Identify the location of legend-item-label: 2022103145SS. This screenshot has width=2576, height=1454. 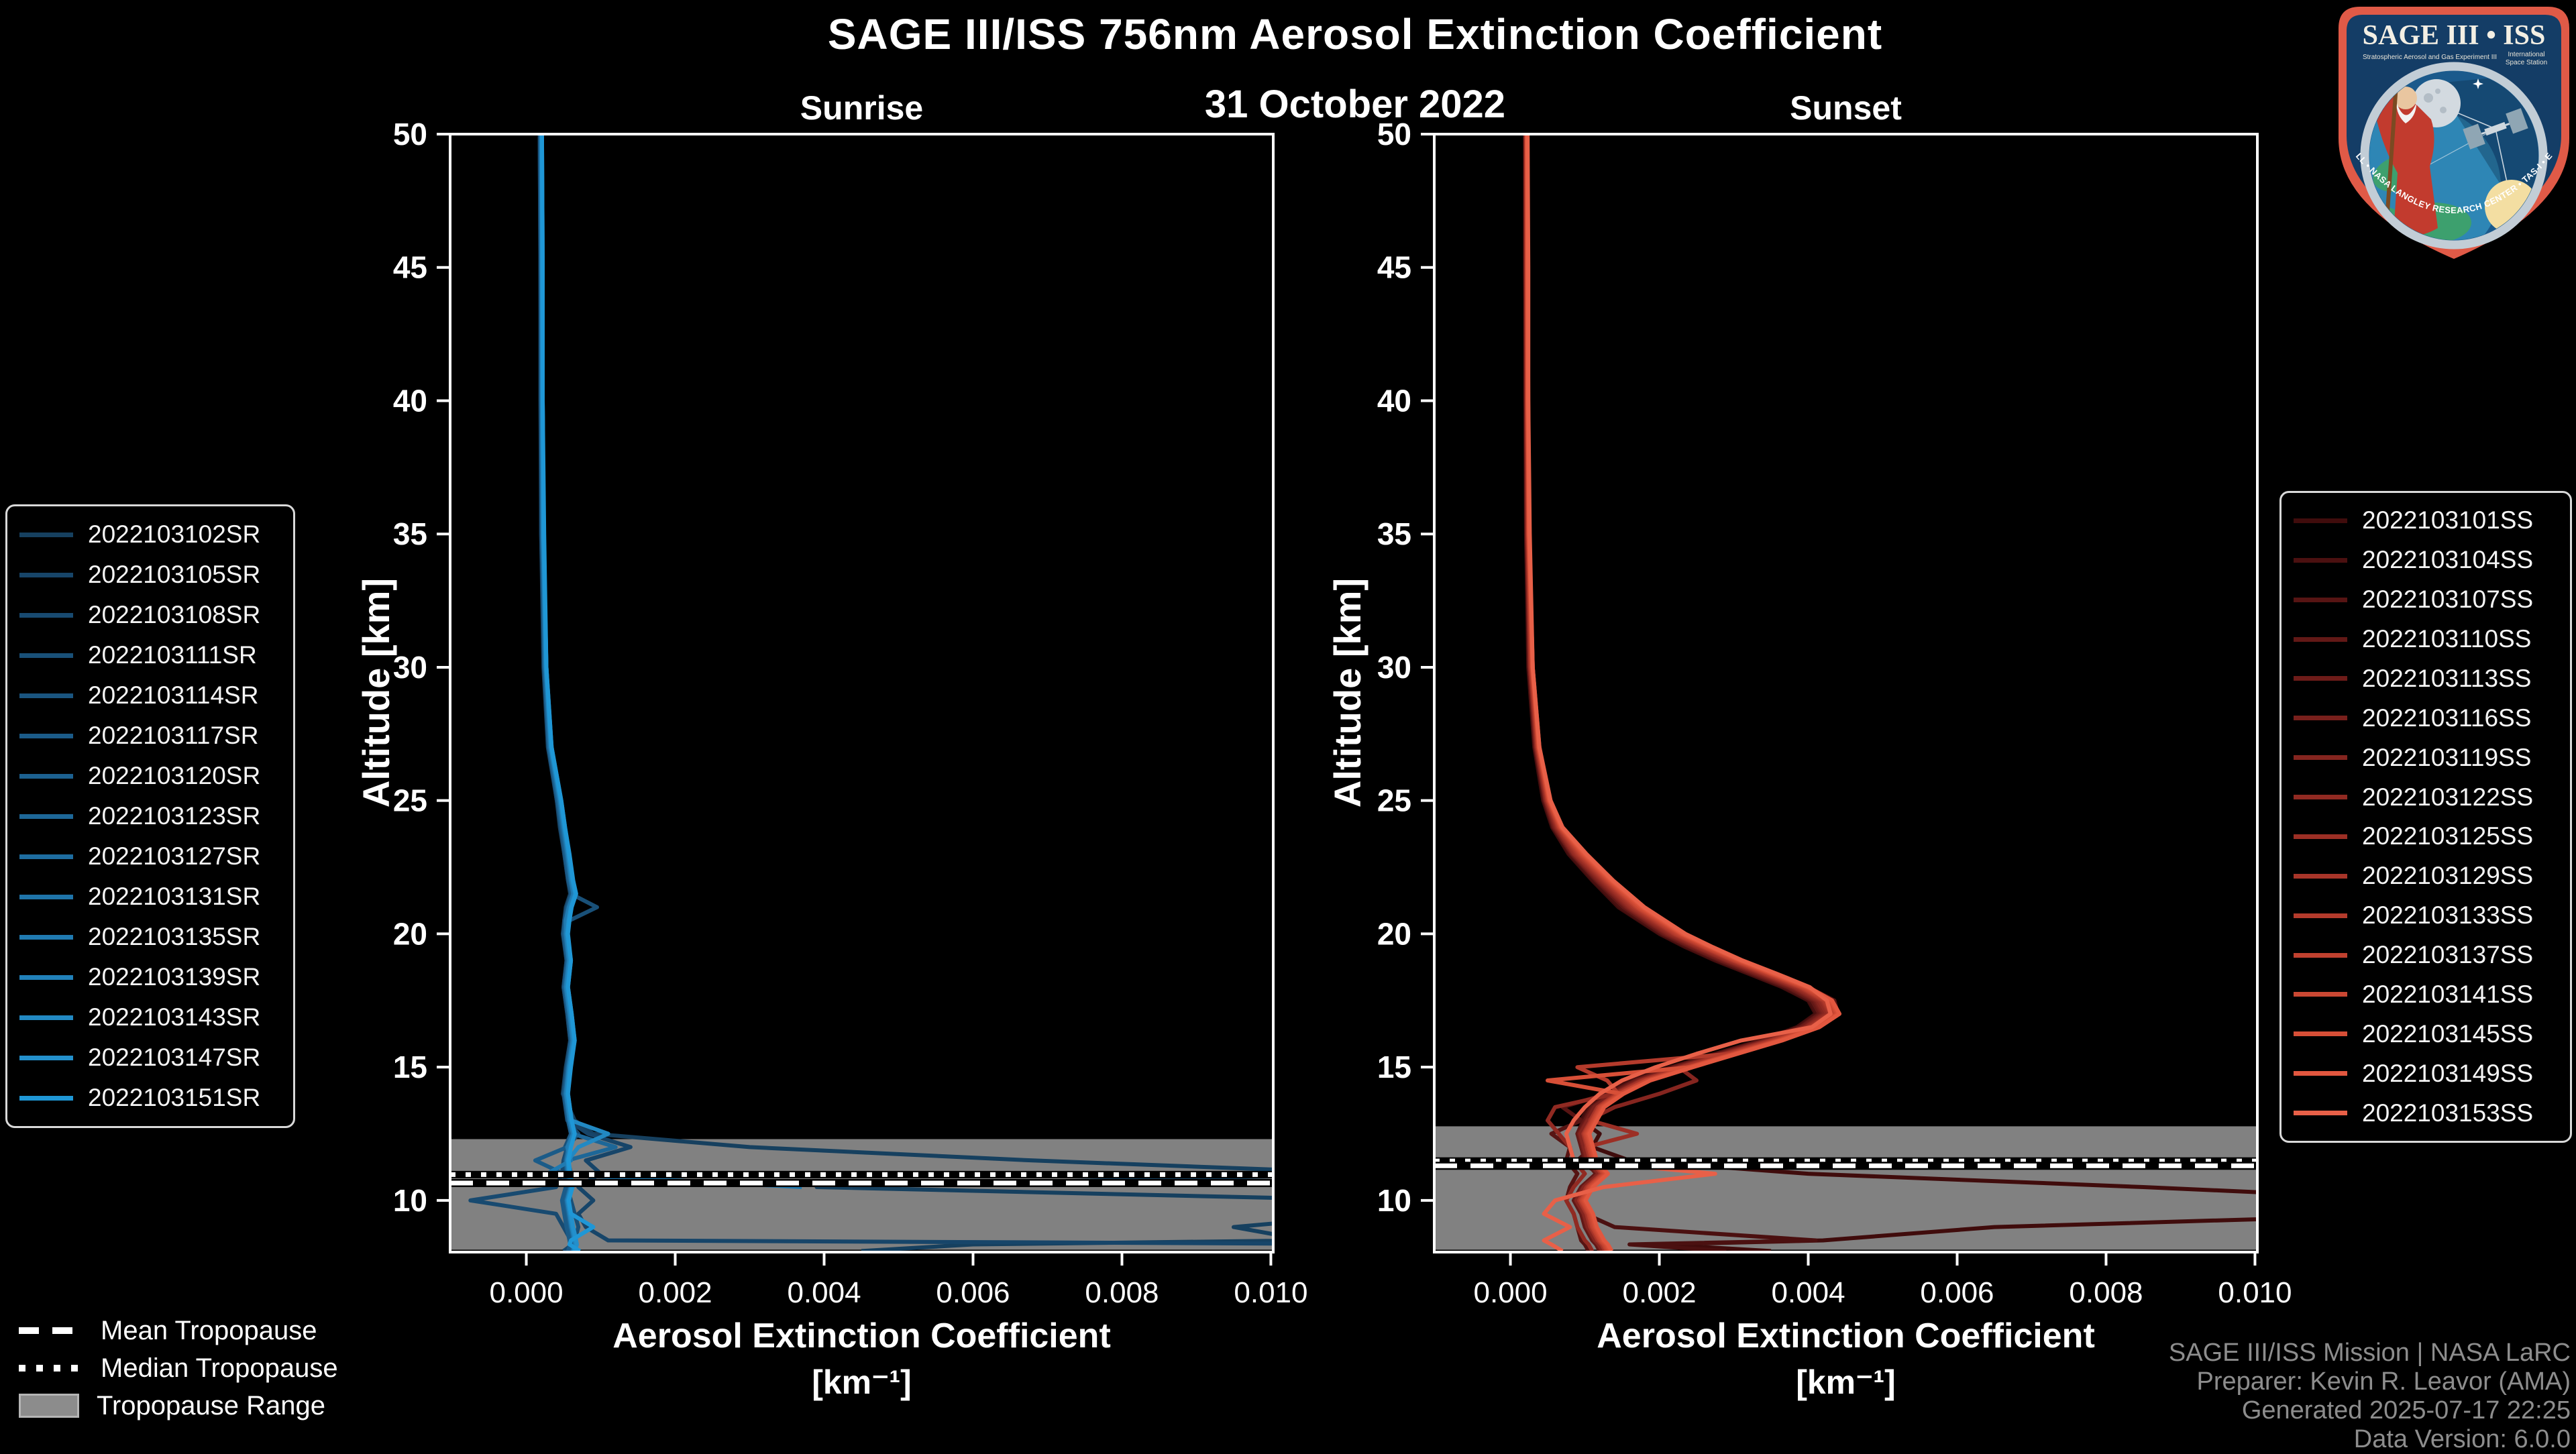
(2448, 1033).